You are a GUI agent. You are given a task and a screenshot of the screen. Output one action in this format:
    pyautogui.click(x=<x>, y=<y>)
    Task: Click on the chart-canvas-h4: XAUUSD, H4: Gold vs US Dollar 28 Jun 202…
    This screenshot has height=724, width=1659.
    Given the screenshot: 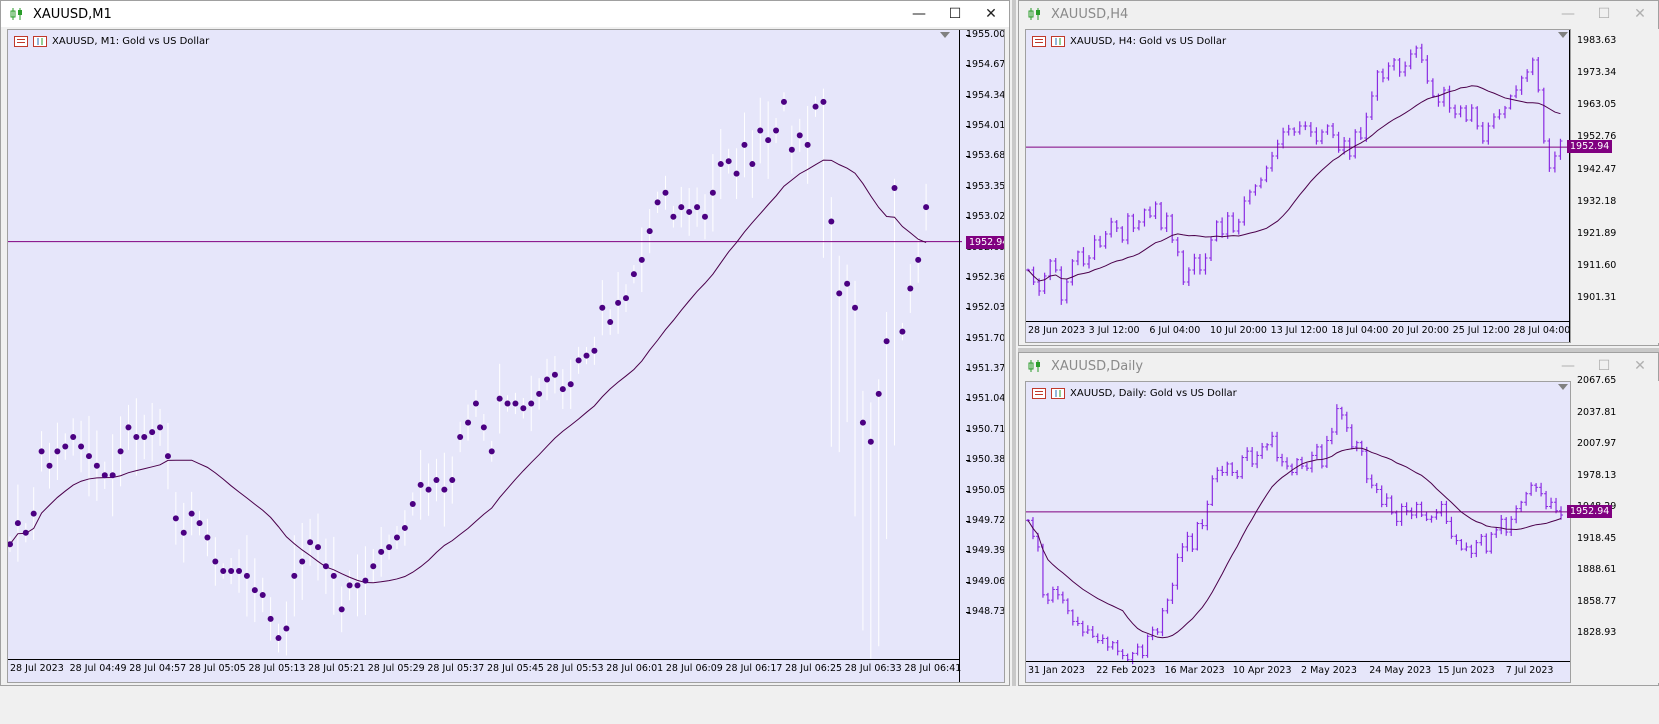 What is the action you would take?
    pyautogui.click(x=1298, y=186)
    